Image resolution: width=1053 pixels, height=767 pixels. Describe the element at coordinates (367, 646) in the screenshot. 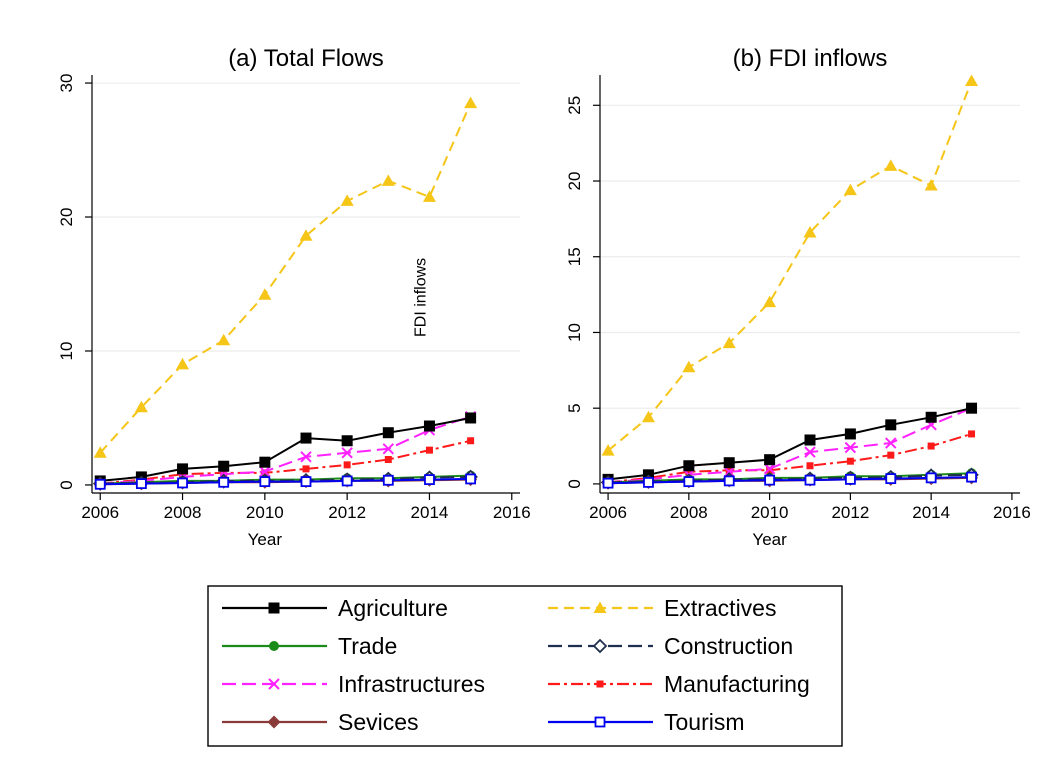

I see `legend-label-trade: Trade` at that location.